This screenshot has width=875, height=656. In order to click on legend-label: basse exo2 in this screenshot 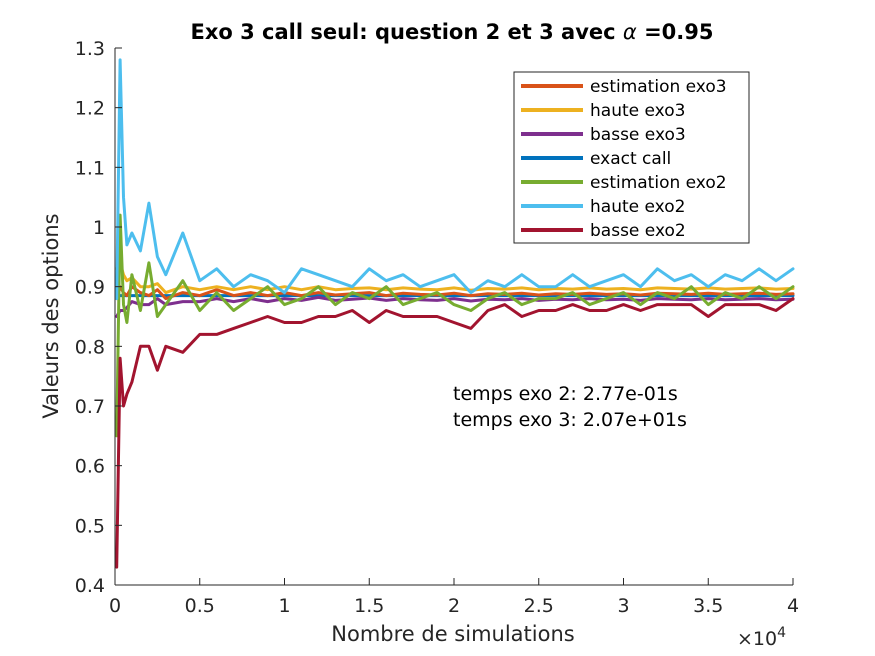, I will do `click(638, 231)`.